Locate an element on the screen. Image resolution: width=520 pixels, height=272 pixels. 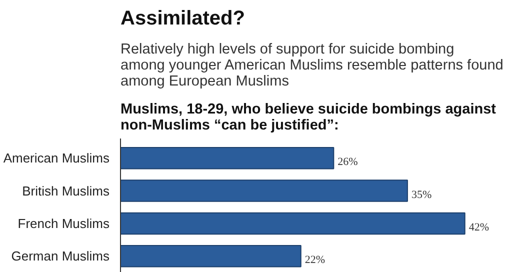
chart-title: Assimilated? is located at coordinates (182, 19).